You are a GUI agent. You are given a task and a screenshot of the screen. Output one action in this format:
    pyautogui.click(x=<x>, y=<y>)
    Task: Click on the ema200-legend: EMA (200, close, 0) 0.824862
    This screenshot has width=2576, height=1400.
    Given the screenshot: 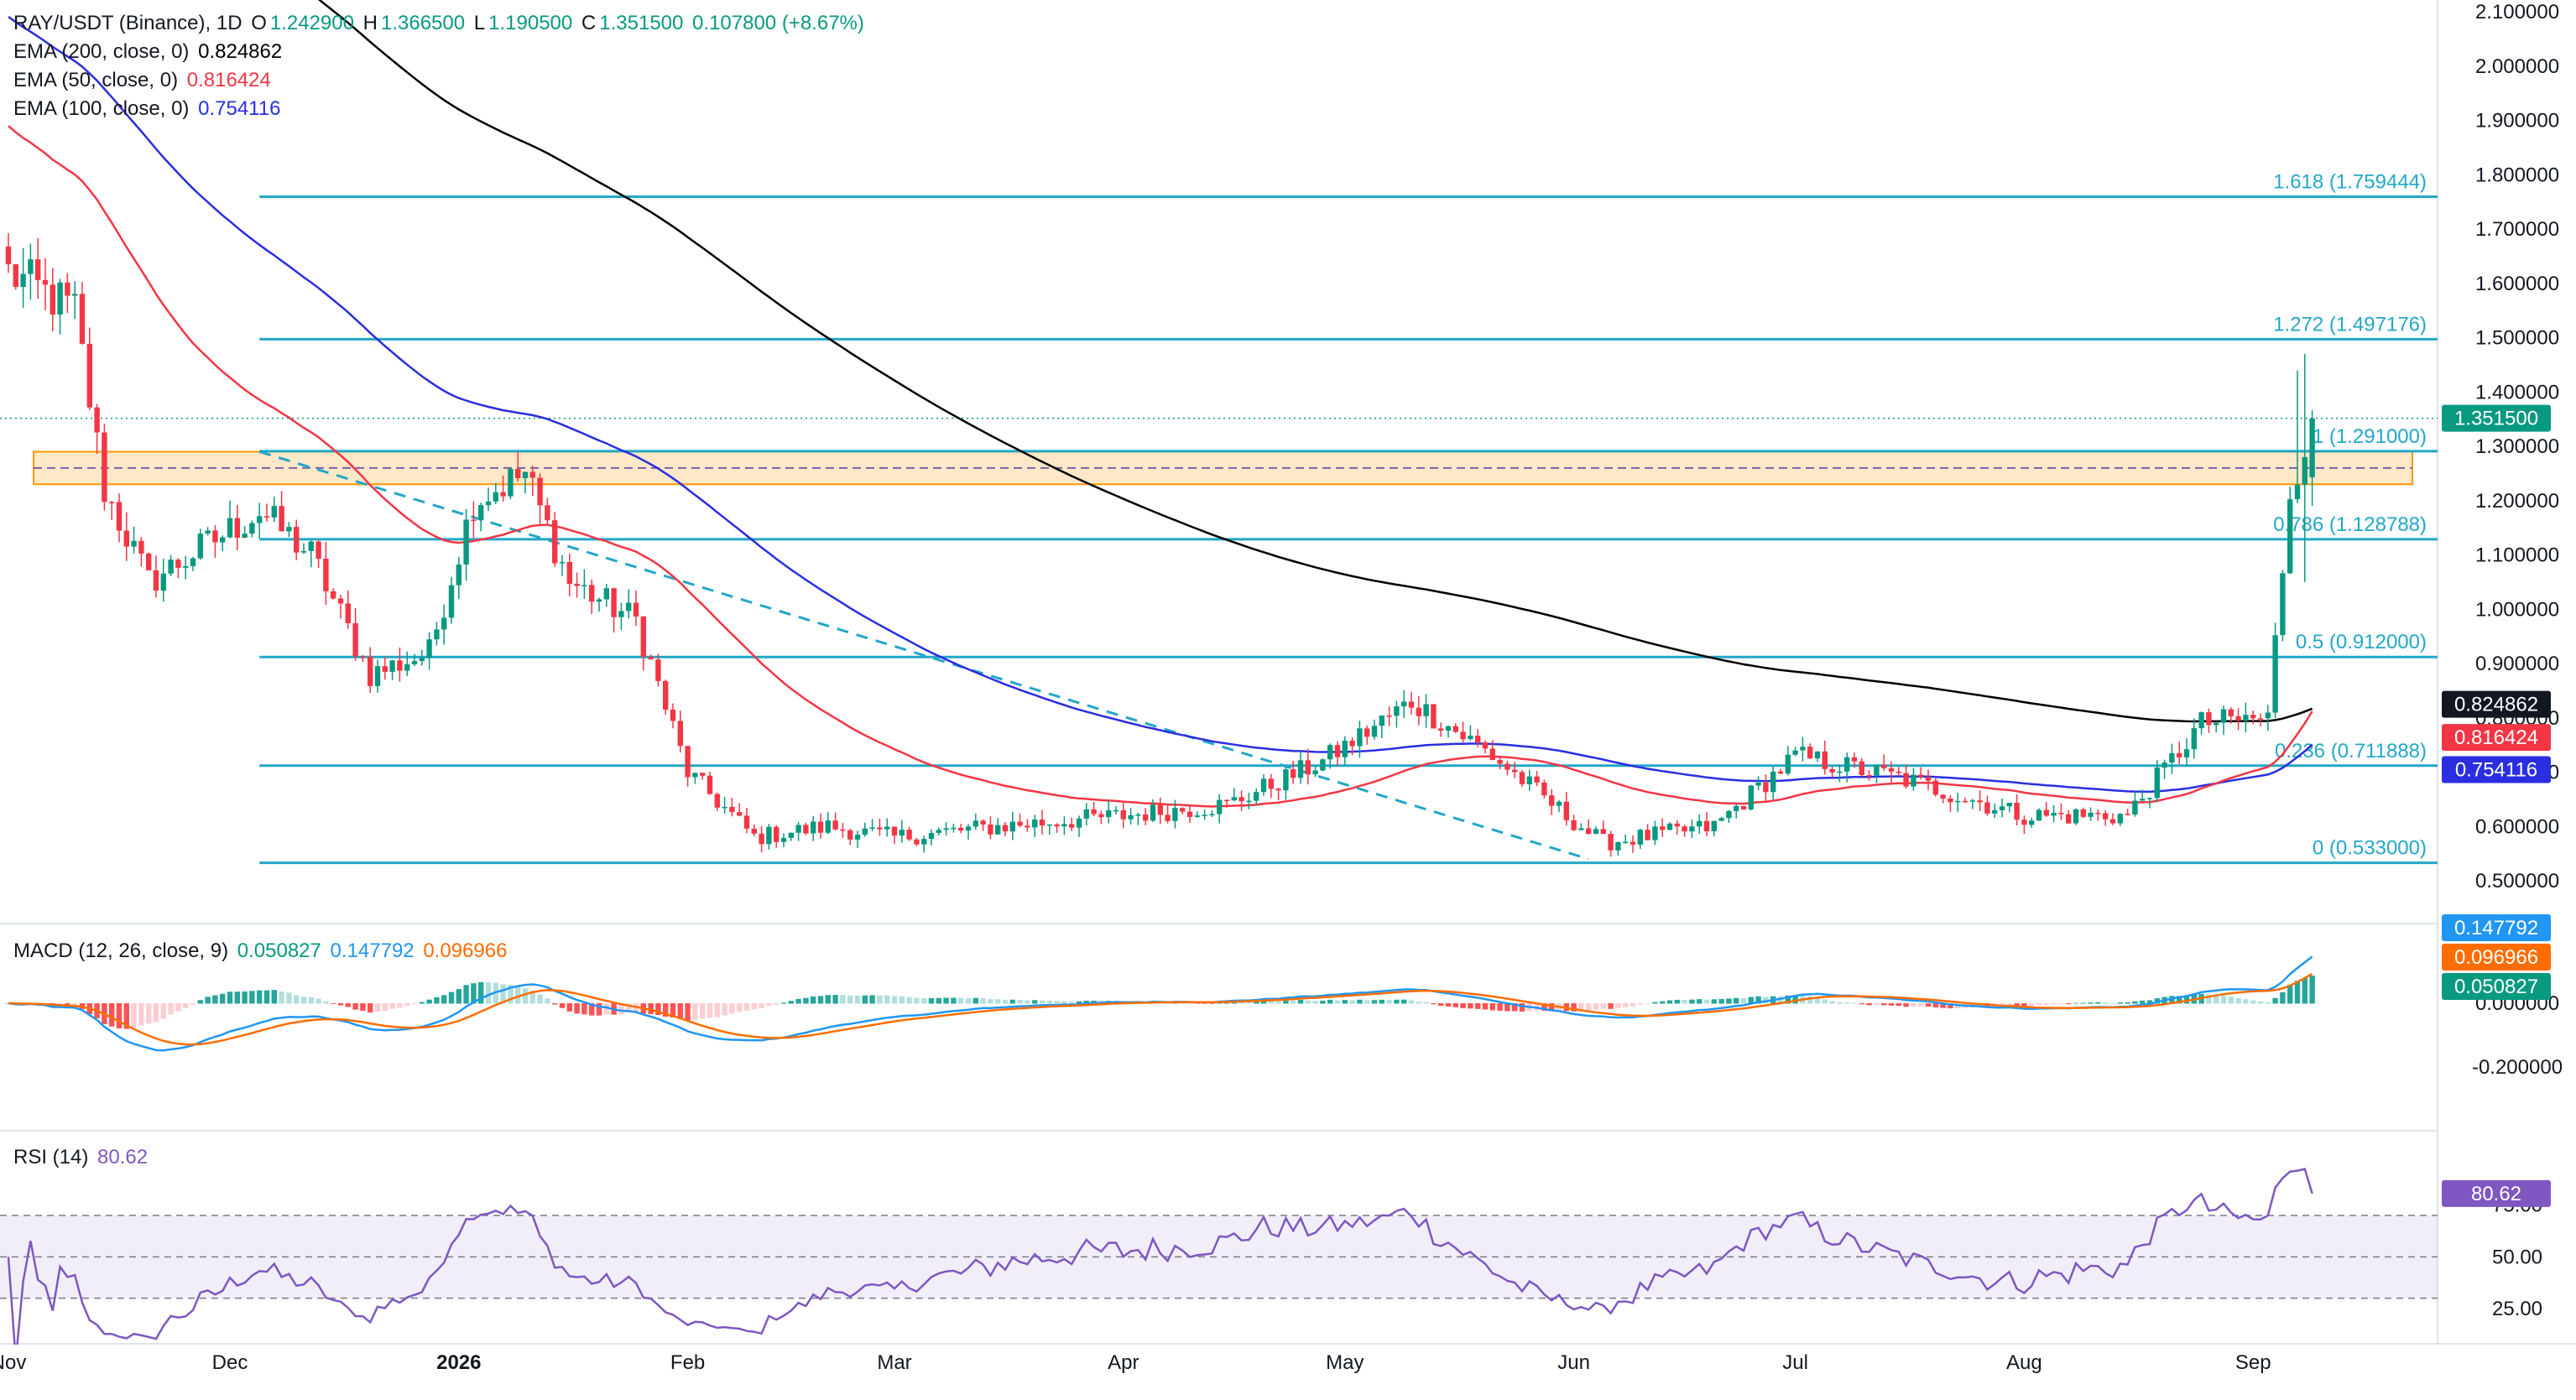 What is the action you would take?
    pyautogui.click(x=149, y=52)
    